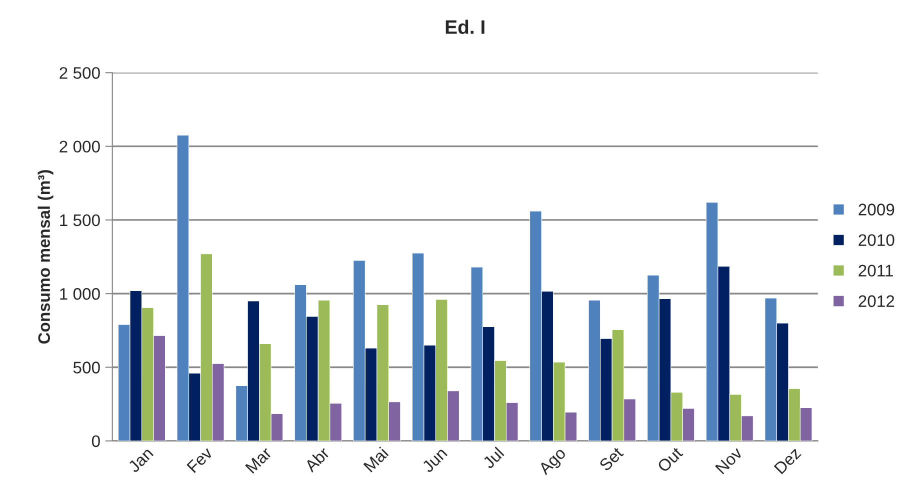 Image resolution: width=921 pixels, height=491 pixels. Describe the element at coordinates (140, 460) in the screenshot. I see `x-tick-label: Jan` at that location.